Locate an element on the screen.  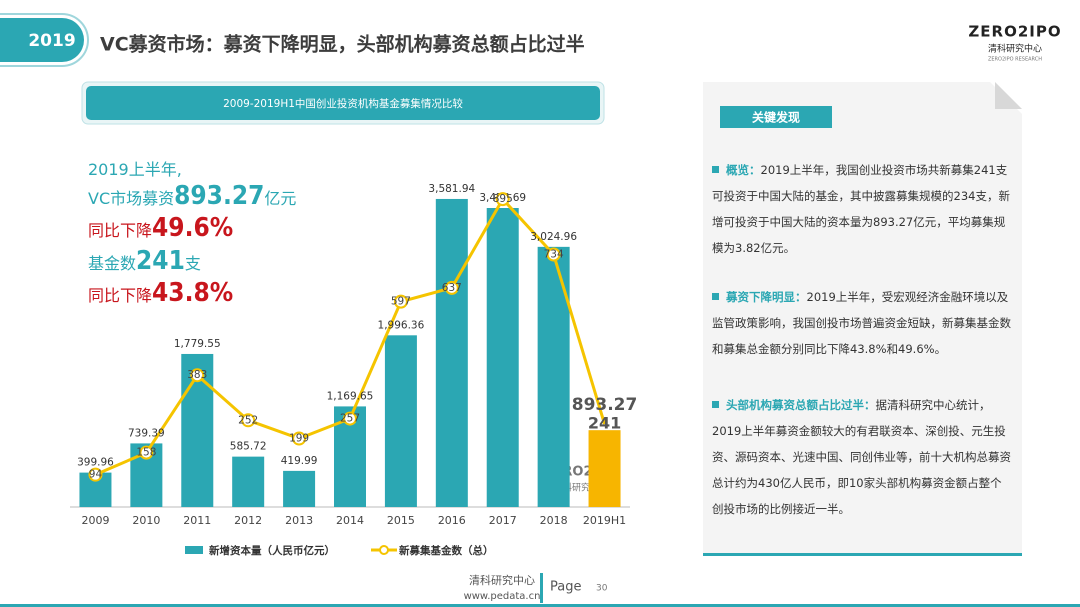
badge-ring is located at coordinates (44, 40).